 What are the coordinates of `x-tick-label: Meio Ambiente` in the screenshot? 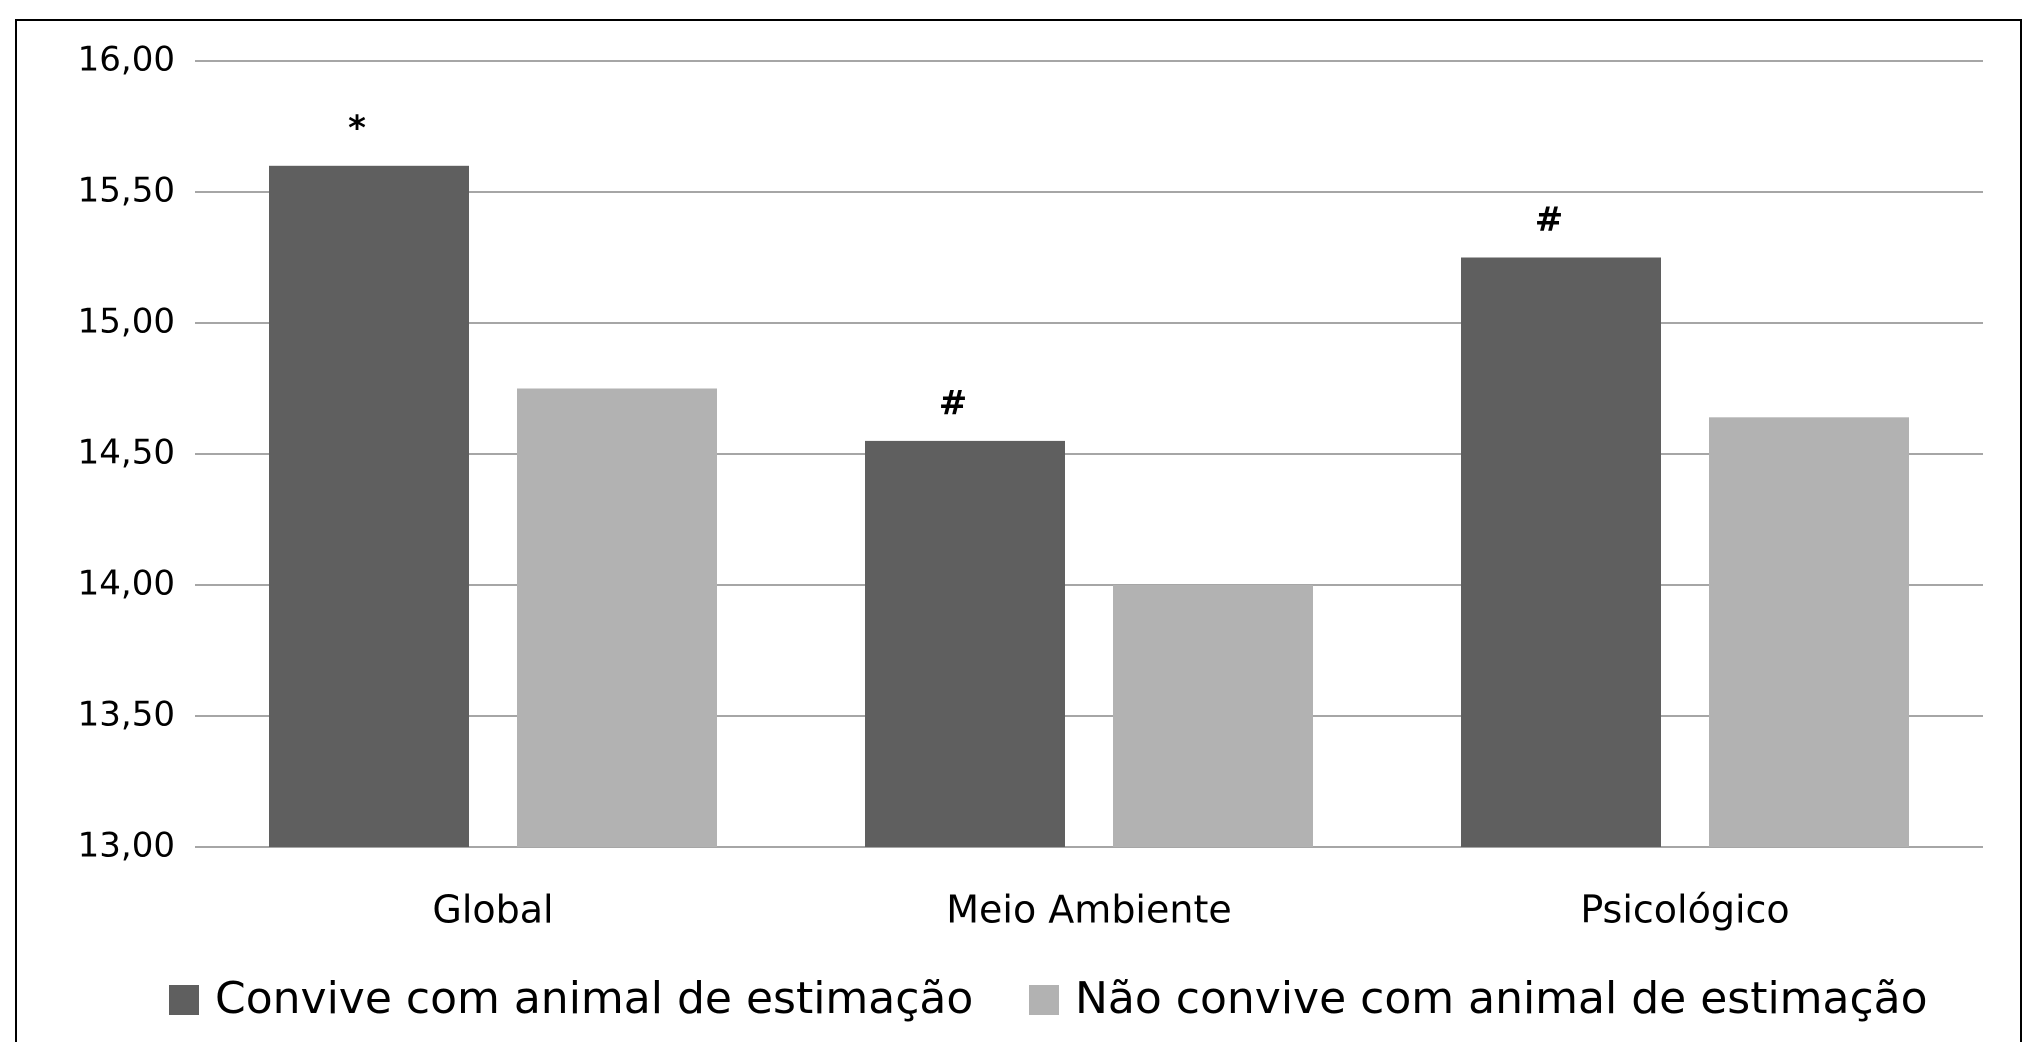 It's located at (1088, 910).